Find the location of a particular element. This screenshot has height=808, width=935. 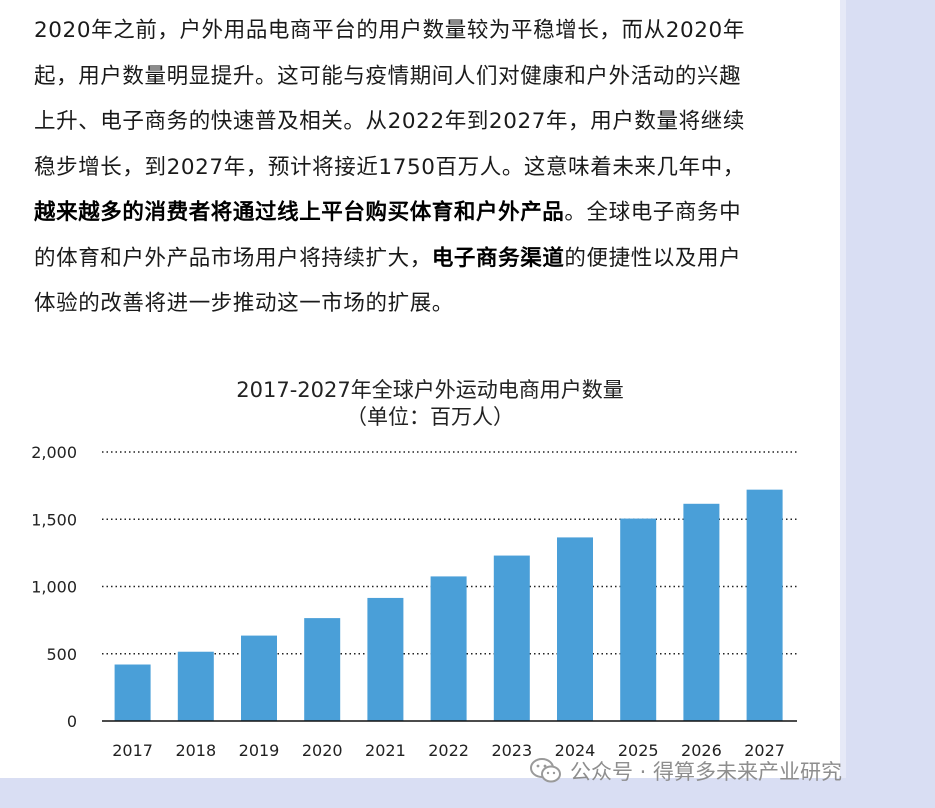

bar-2025 is located at coordinates (638, 619).